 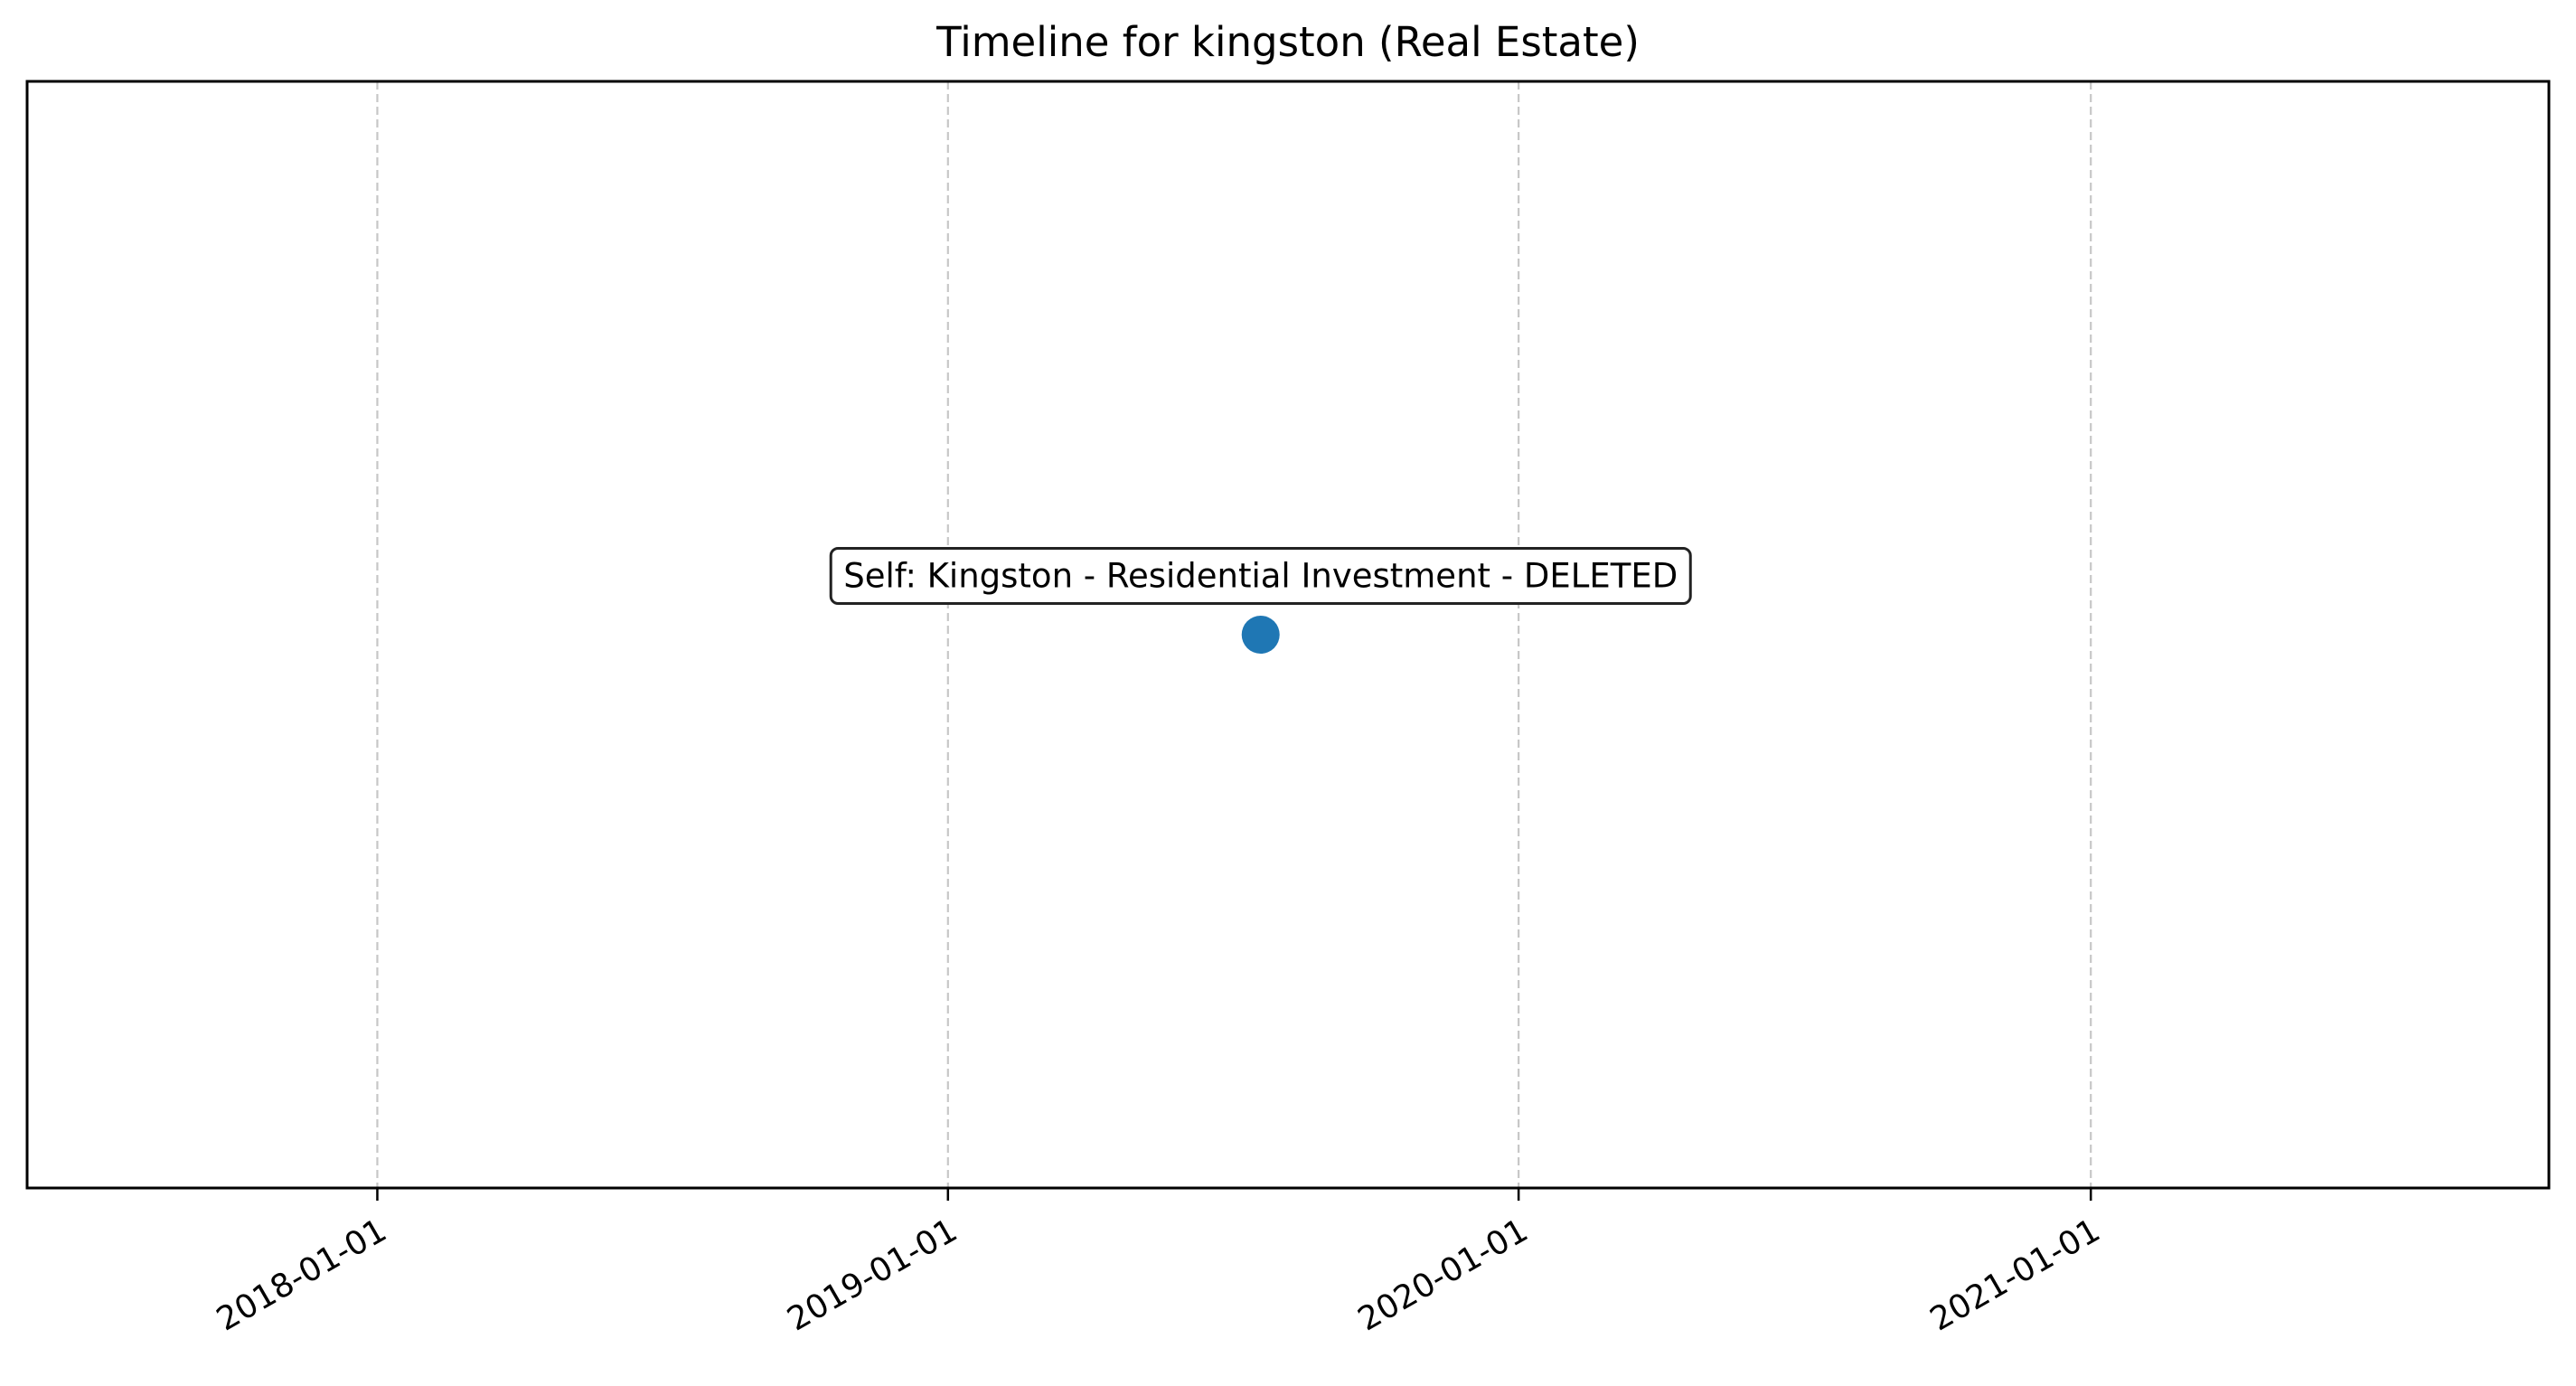 I want to click on data-point-marker, so click(x=1261, y=635).